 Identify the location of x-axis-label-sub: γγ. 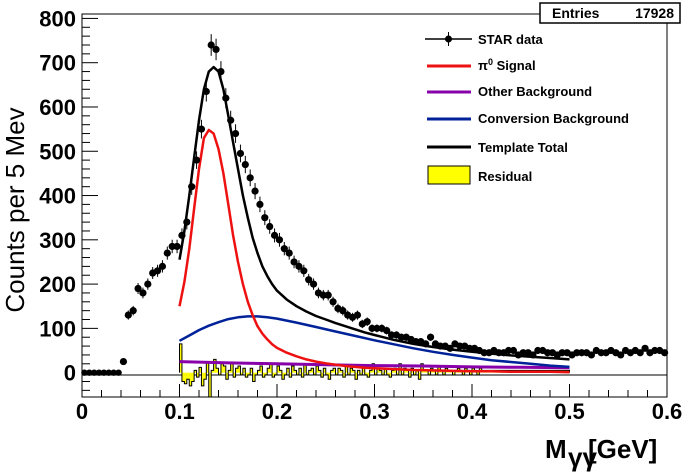
(582, 457).